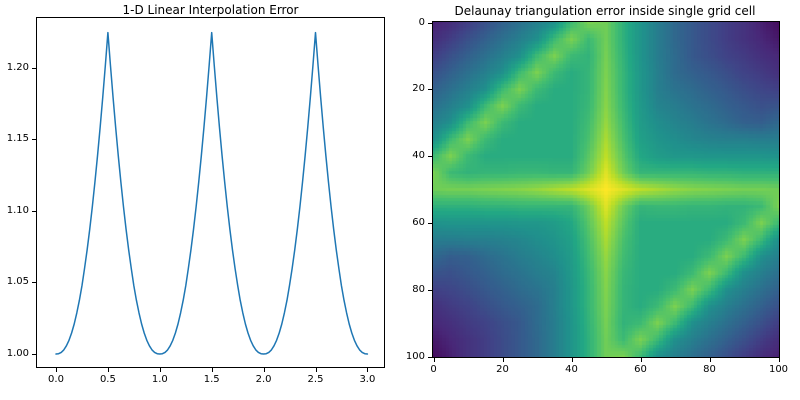  I want to click on tick-label: 1.0, so click(159, 379).